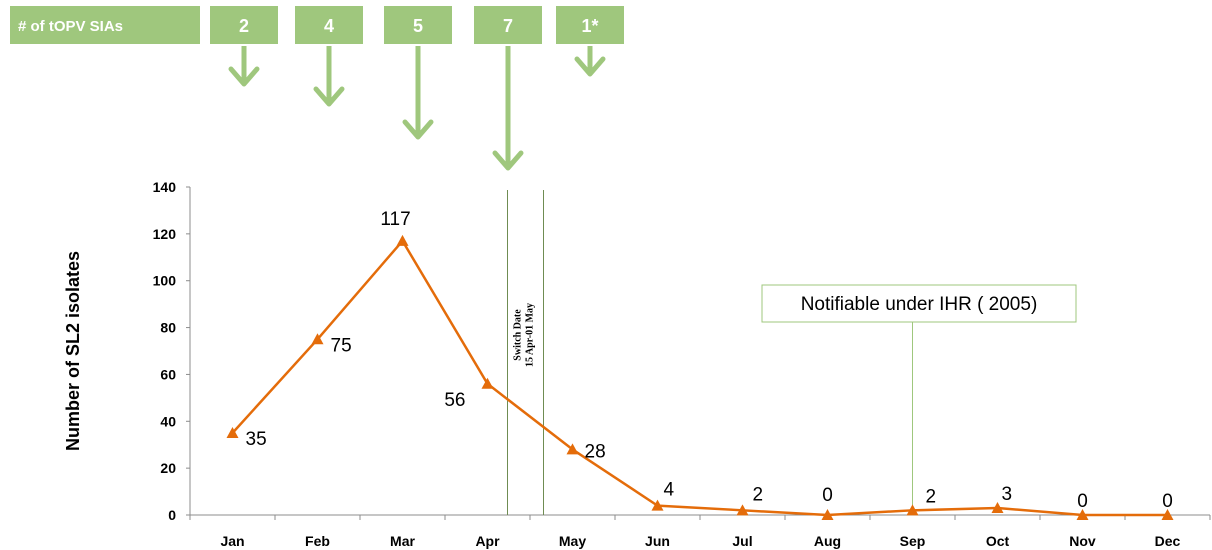  Describe the element at coordinates (317, 339) in the screenshot. I see `data-point-feb` at that location.